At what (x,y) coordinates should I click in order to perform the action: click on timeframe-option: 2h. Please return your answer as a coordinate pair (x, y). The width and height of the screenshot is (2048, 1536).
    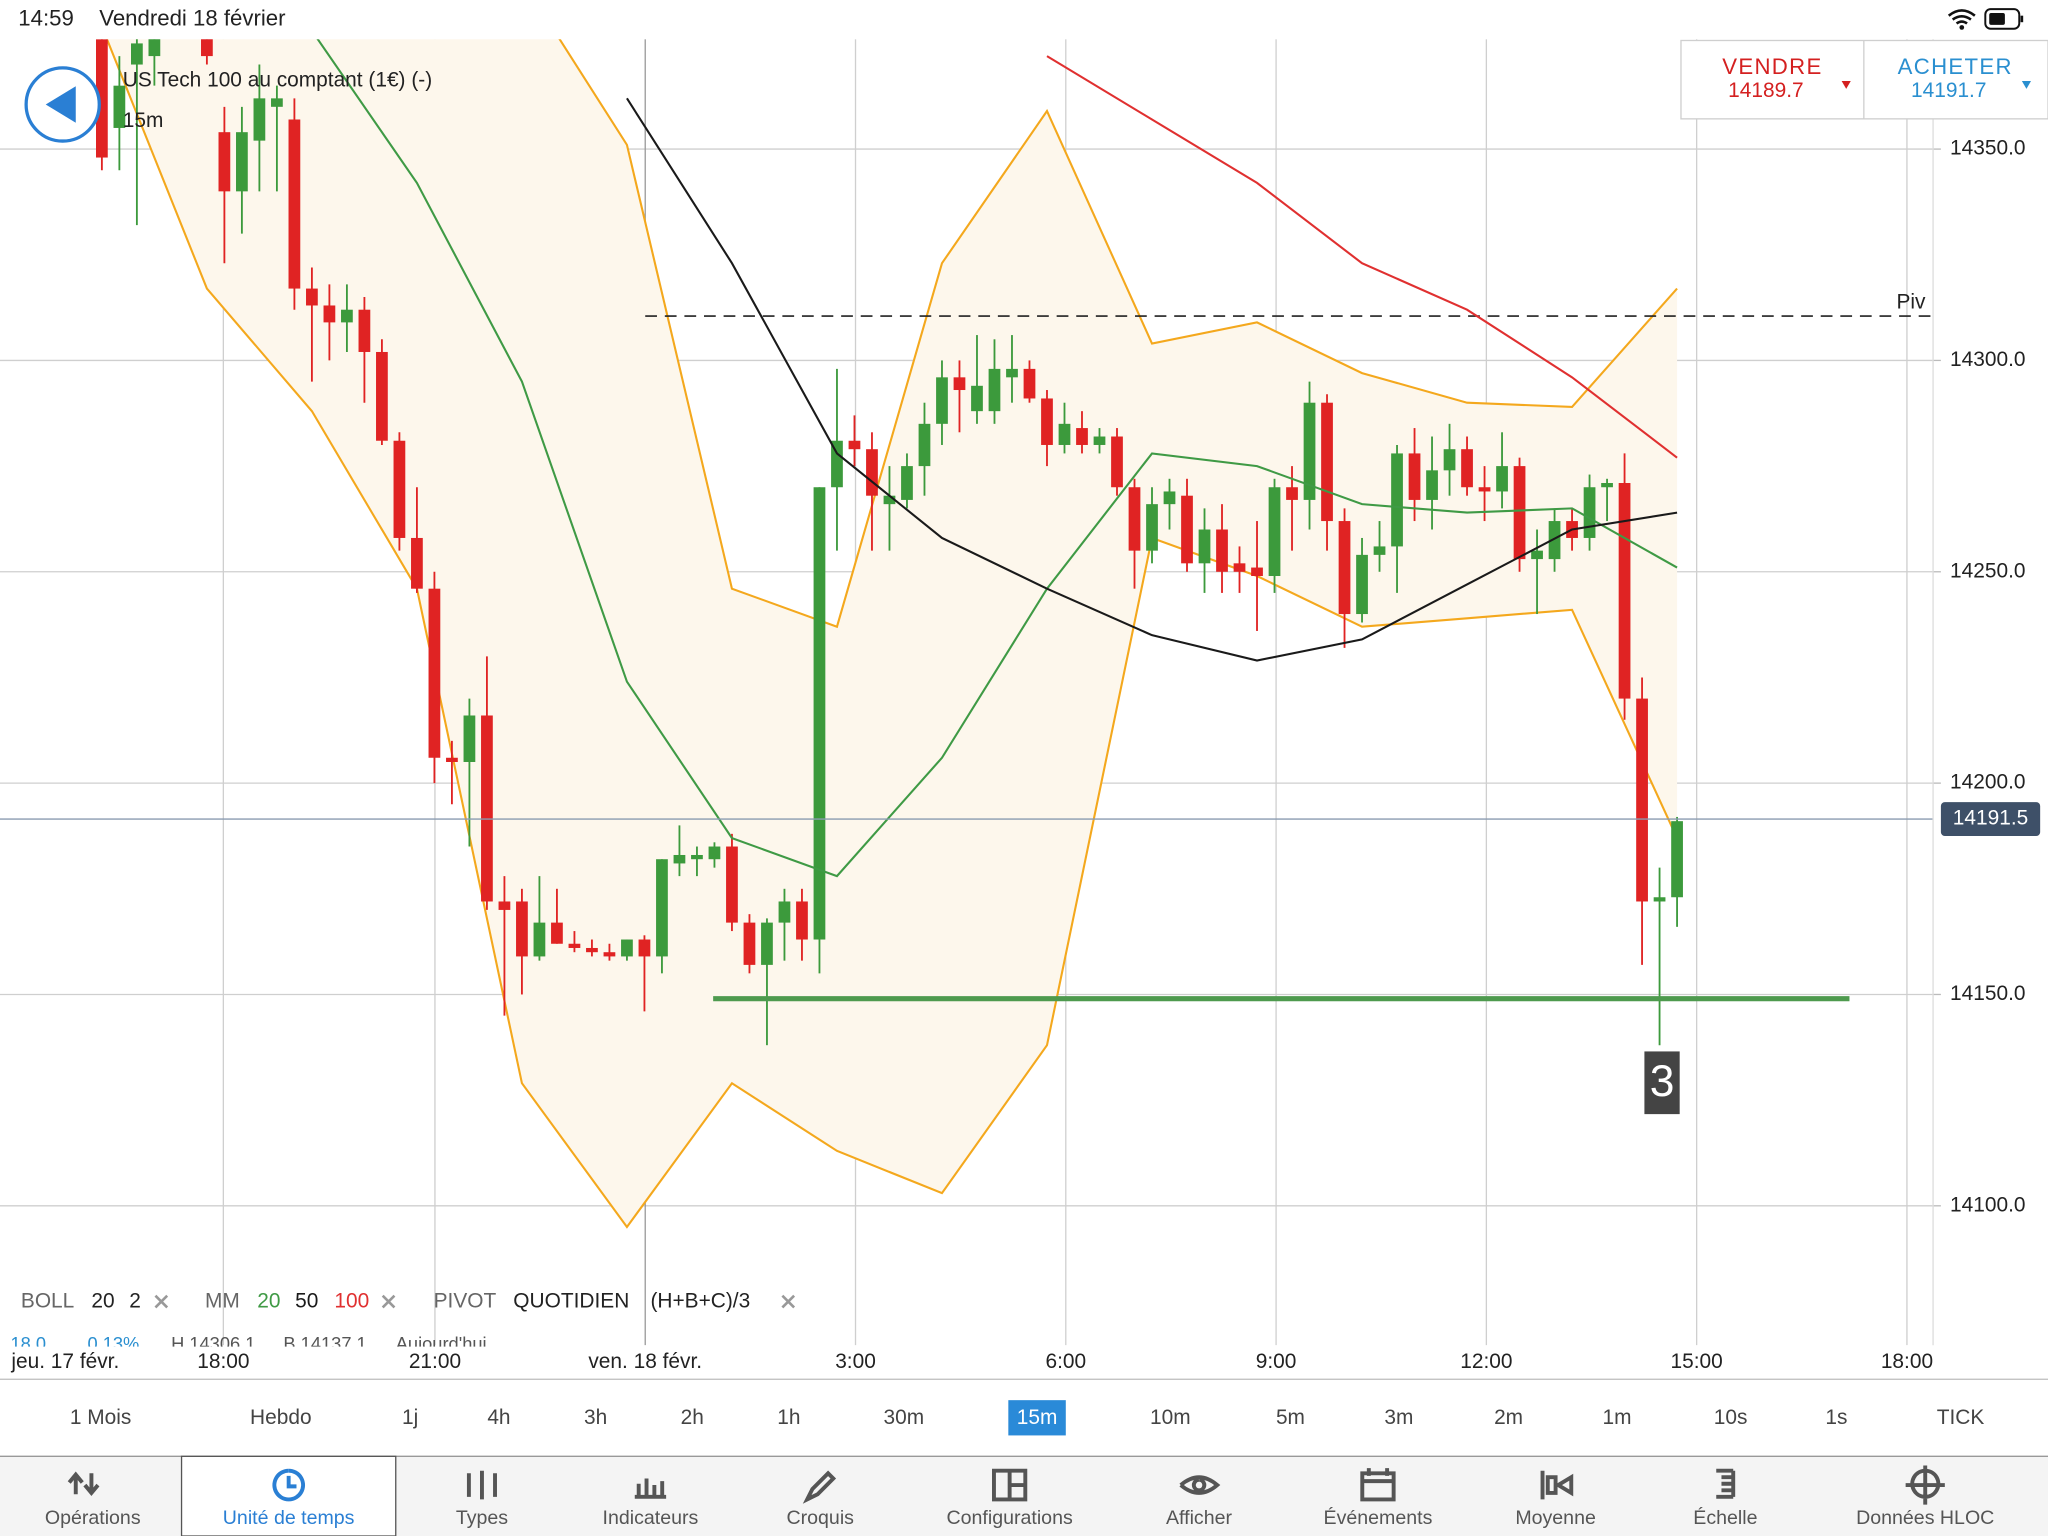
    Looking at the image, I should click on (692, 1417).